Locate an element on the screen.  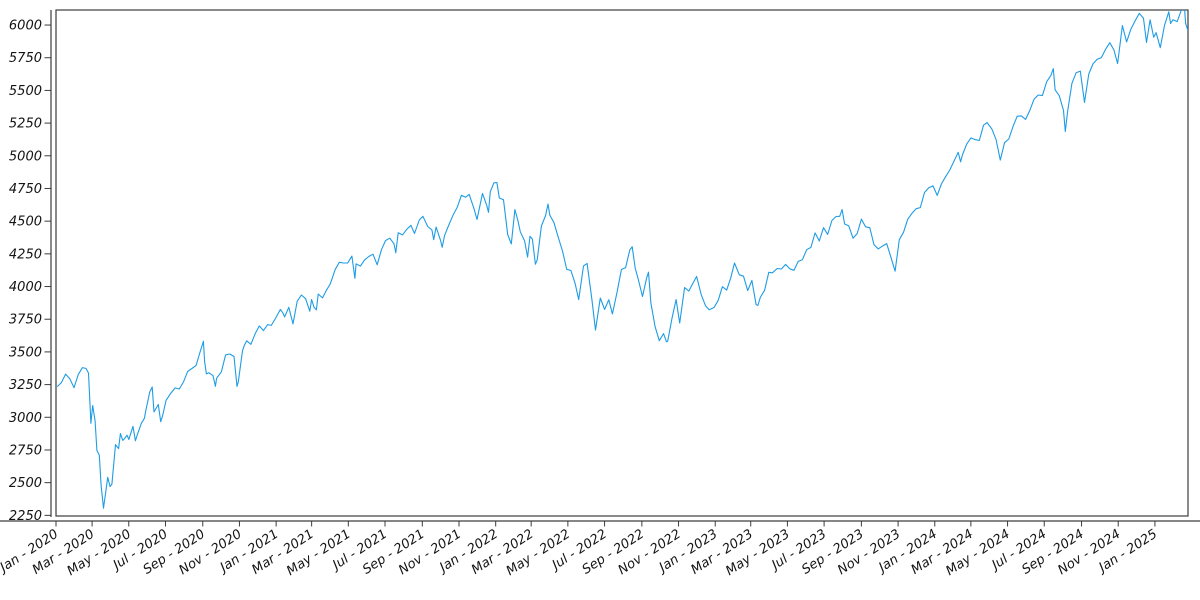
y-tick-label: 3750 is located at coordinates (25, 320).